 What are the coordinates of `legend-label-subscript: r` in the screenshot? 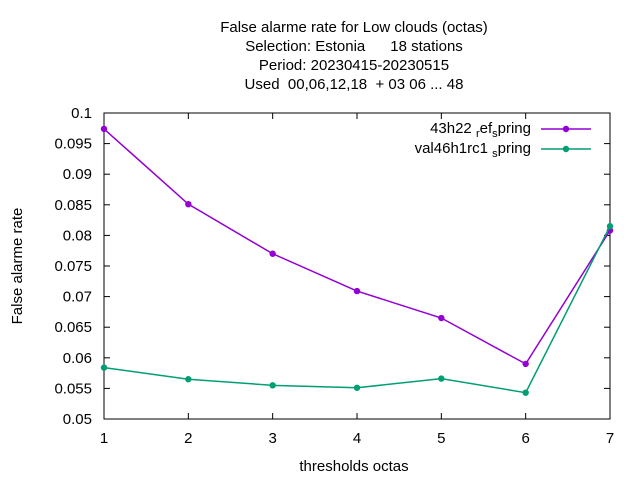 It's located at (478, 134).